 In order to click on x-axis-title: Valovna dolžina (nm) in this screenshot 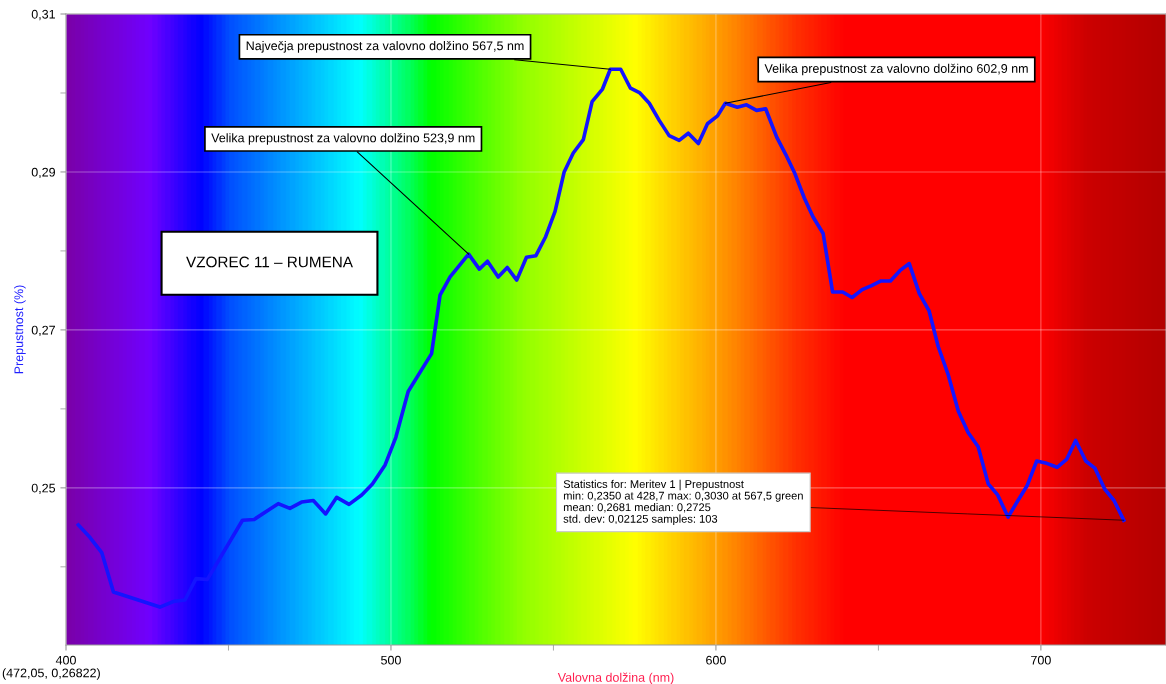, I will do `click(615, 678)`.